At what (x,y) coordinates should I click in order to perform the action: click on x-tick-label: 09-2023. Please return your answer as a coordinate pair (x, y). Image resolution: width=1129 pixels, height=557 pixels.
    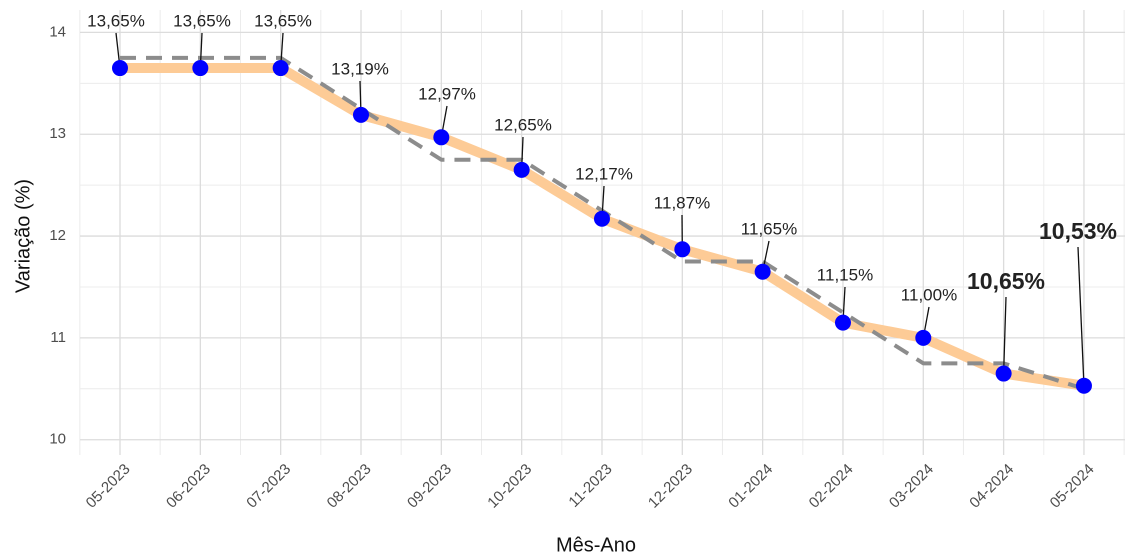
    Looking at the image, I should click on (429, 486).